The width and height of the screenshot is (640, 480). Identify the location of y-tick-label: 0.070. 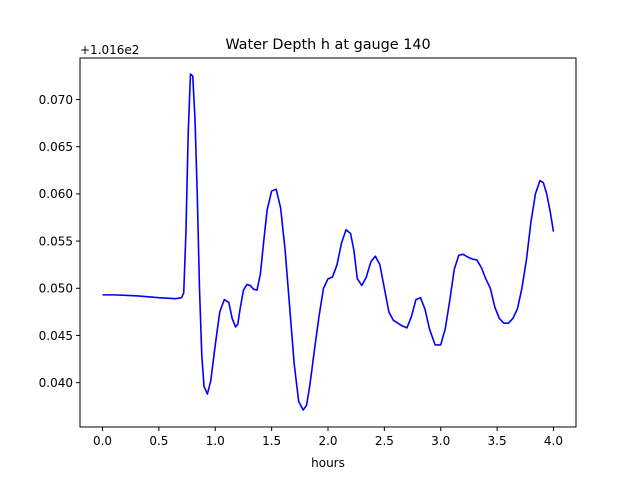
(56, 100).